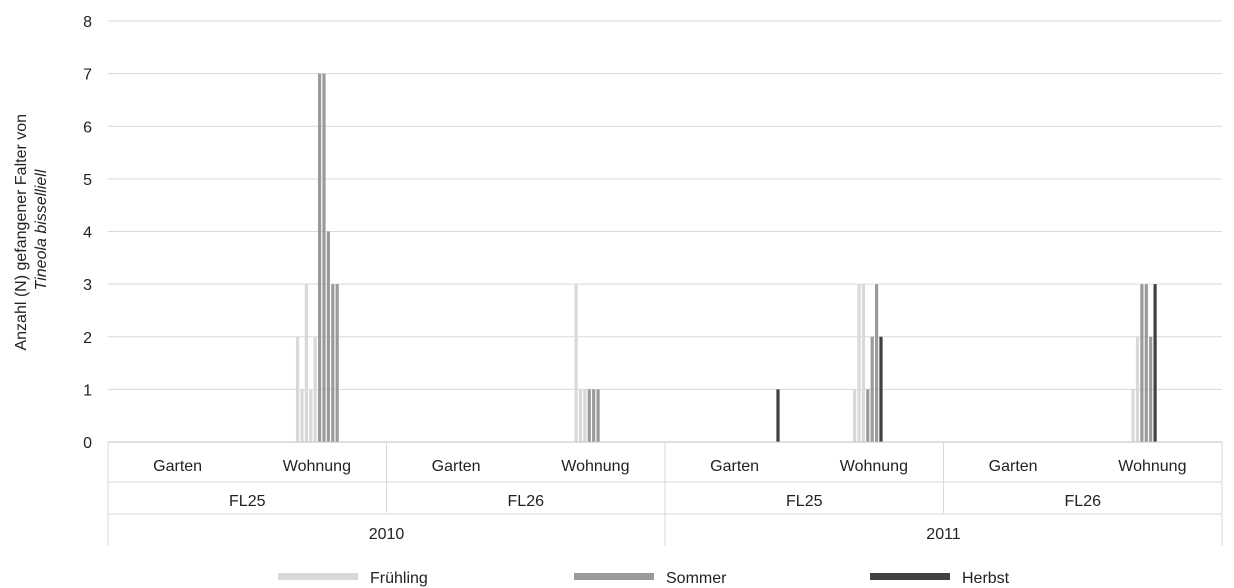 This screenshot has width=1234, height=588. I want to click on category-label-garten-1: Garten, so click(456, 466).